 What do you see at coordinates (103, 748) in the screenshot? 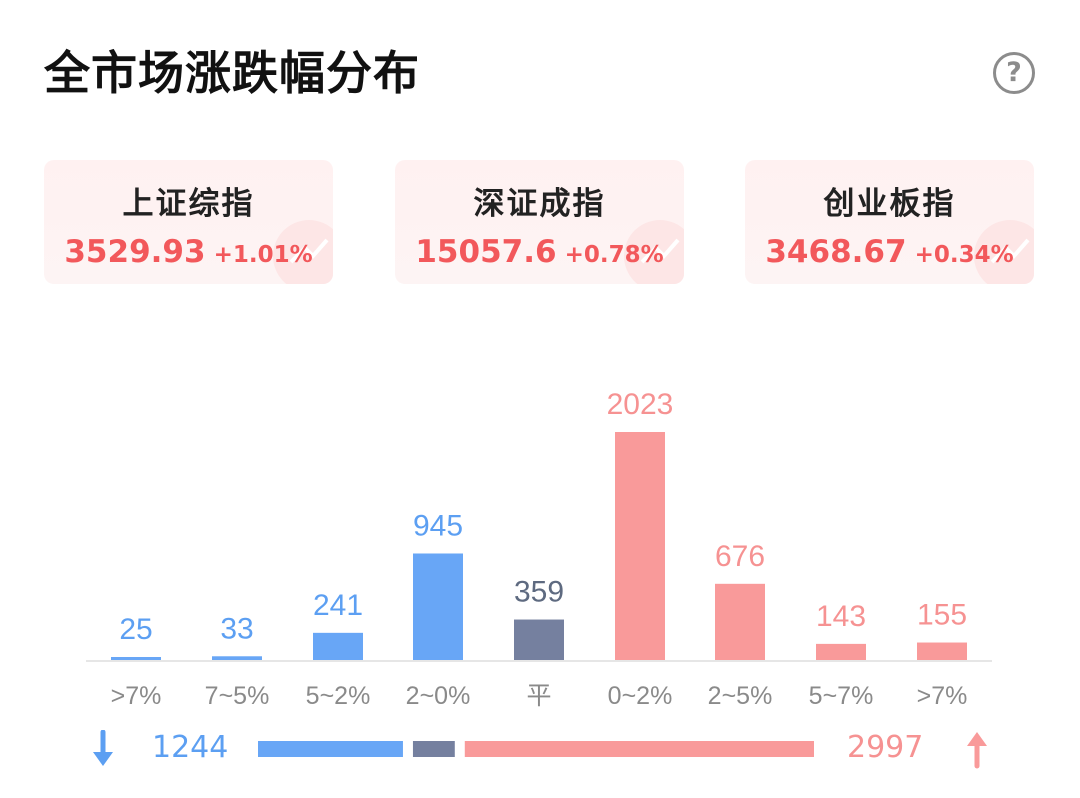
I see `arrow-down-icon` at bounding box center [103, 748].